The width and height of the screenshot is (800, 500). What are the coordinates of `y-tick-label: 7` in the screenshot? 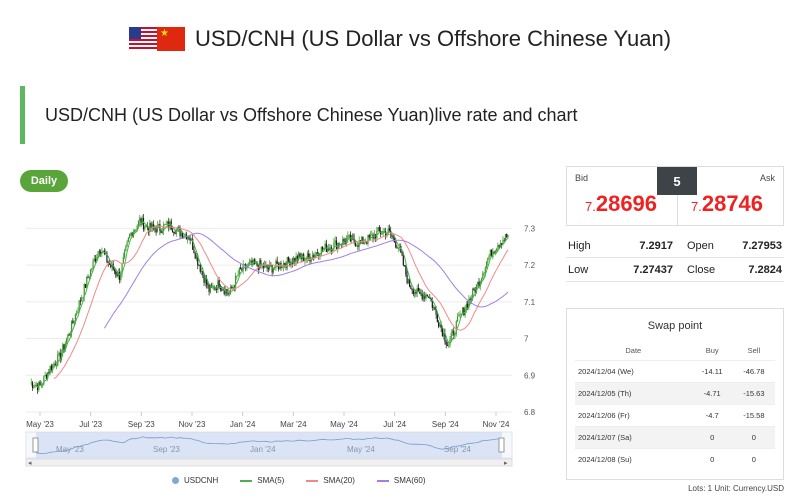 It's located at (526, 339).